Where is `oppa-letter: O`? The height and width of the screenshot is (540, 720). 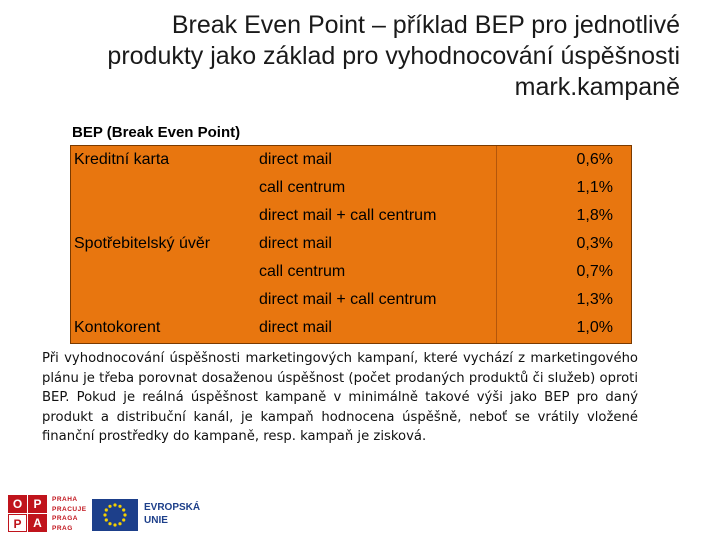 oppa-letter: O is located at coordinates (17, 504).